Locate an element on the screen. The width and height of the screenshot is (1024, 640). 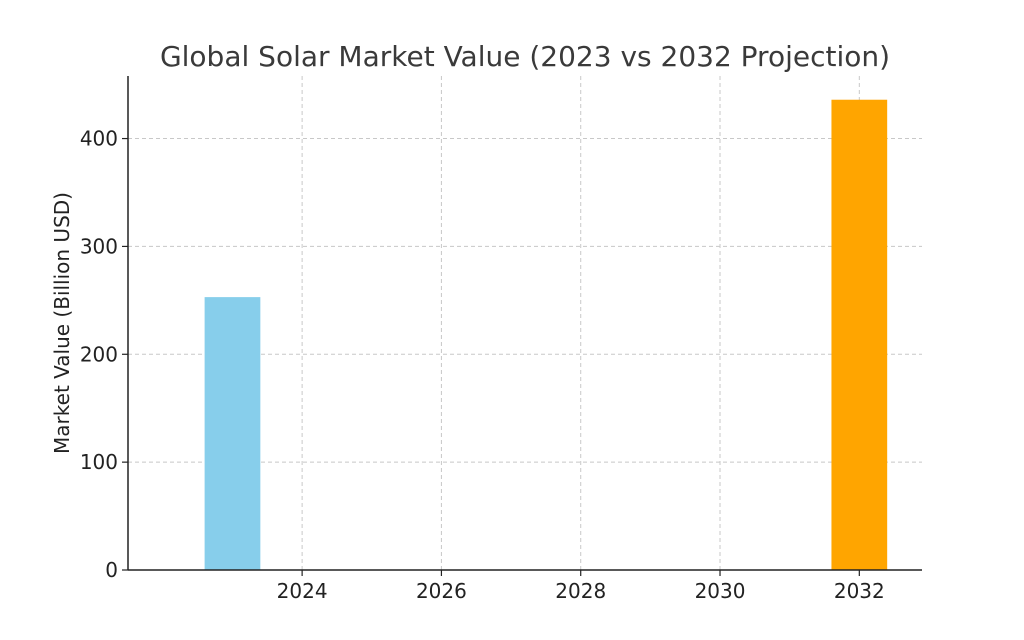
y-tick-label: 300 is located at coordinates (99, 246).